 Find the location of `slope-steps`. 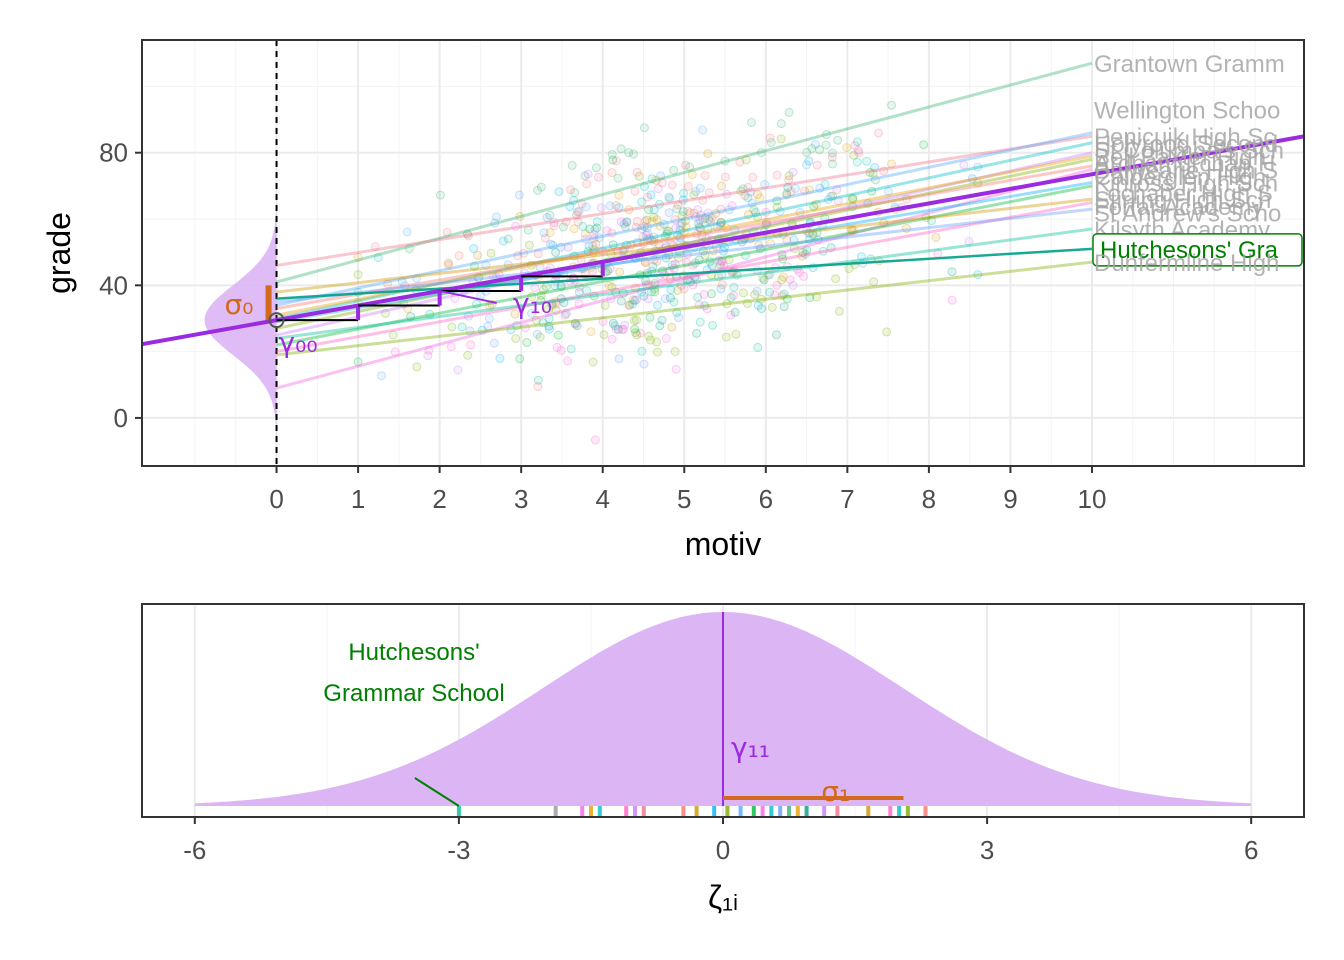

slope-steps is located at coordinates (440, 291).